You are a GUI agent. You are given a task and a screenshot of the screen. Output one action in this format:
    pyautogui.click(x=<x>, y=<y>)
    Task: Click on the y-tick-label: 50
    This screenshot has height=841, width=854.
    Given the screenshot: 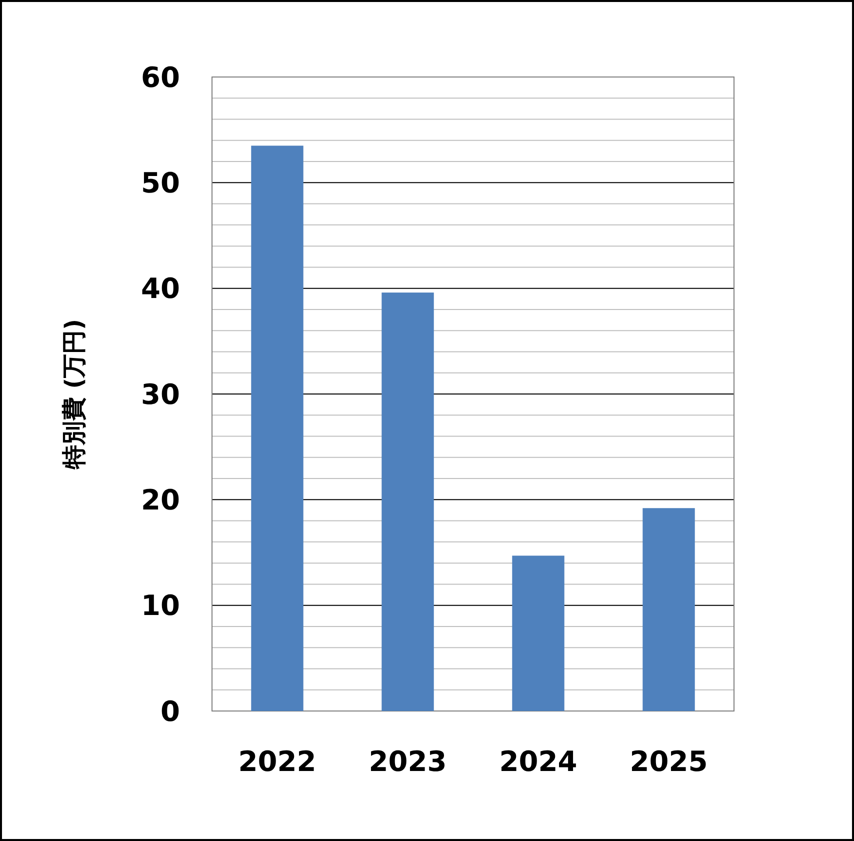 What is the action you would take?
    pyautogui.click(x=160, y=183)
    